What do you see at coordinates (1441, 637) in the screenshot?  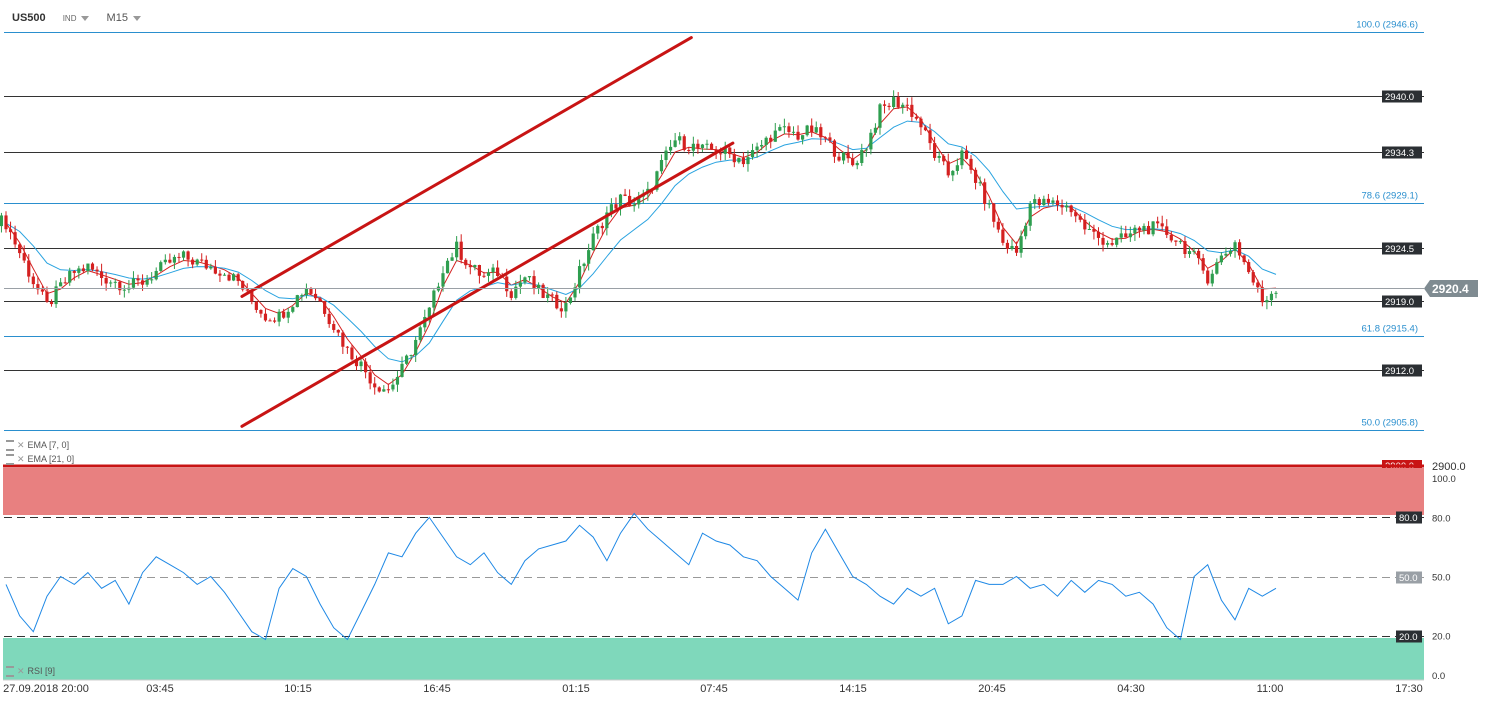 I see `rsi-tick-label-3: 20.0` at bounding box center [1441, 637].